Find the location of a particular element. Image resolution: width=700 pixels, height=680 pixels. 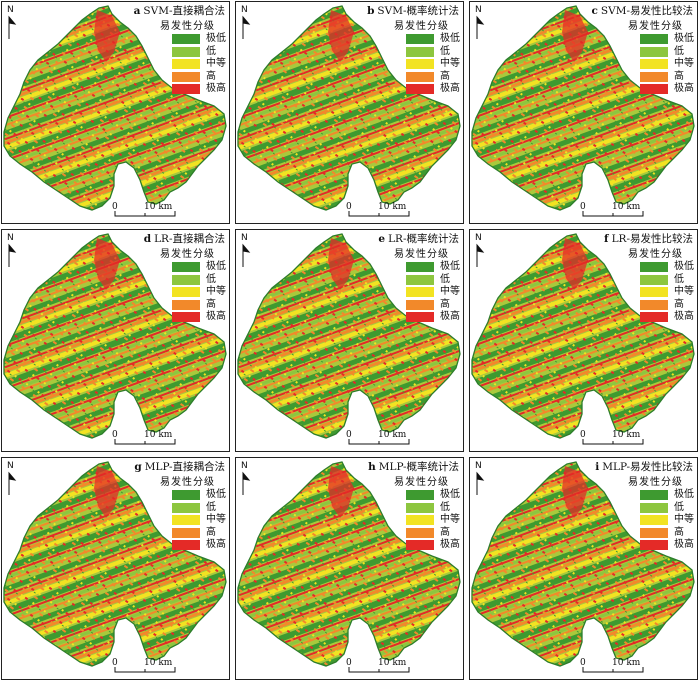

panel-letter: i is located at coordinates (597, 467).